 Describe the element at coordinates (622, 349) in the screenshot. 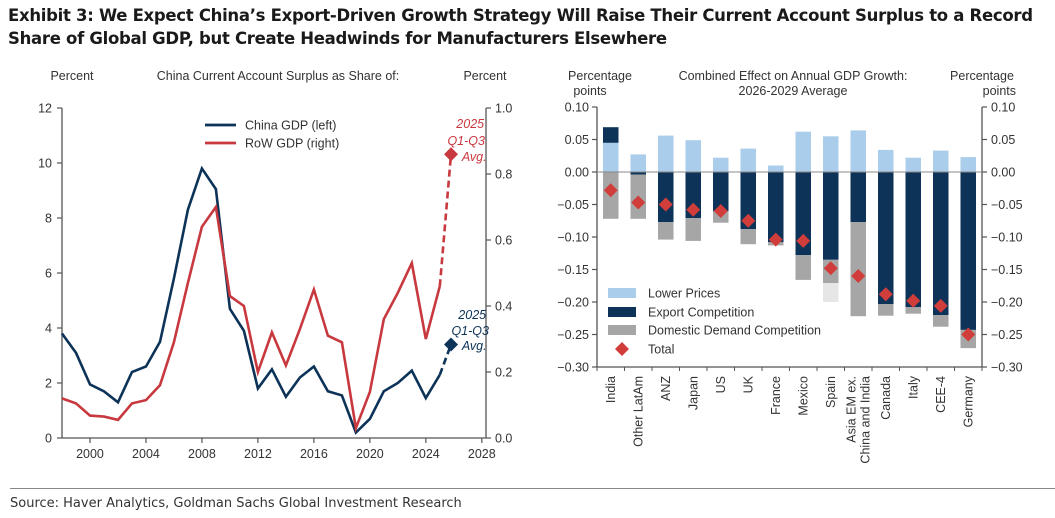

I see `legend-swatch-total` at that location.